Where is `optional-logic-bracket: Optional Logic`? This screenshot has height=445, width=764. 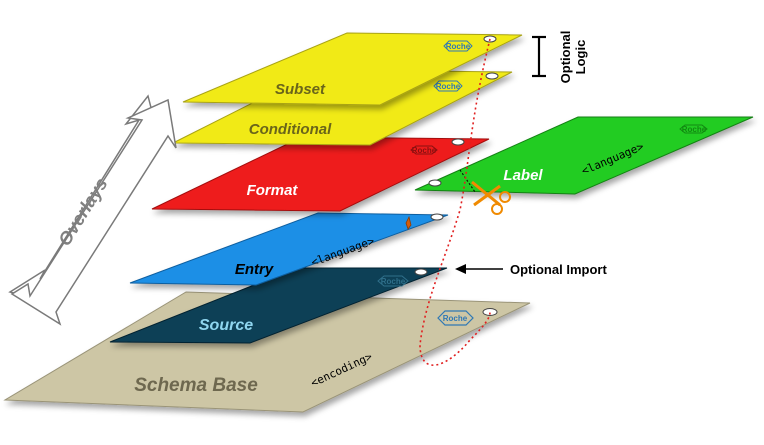
optional-logic-bracket: Optional Logic is located at coordinates (560, 57).